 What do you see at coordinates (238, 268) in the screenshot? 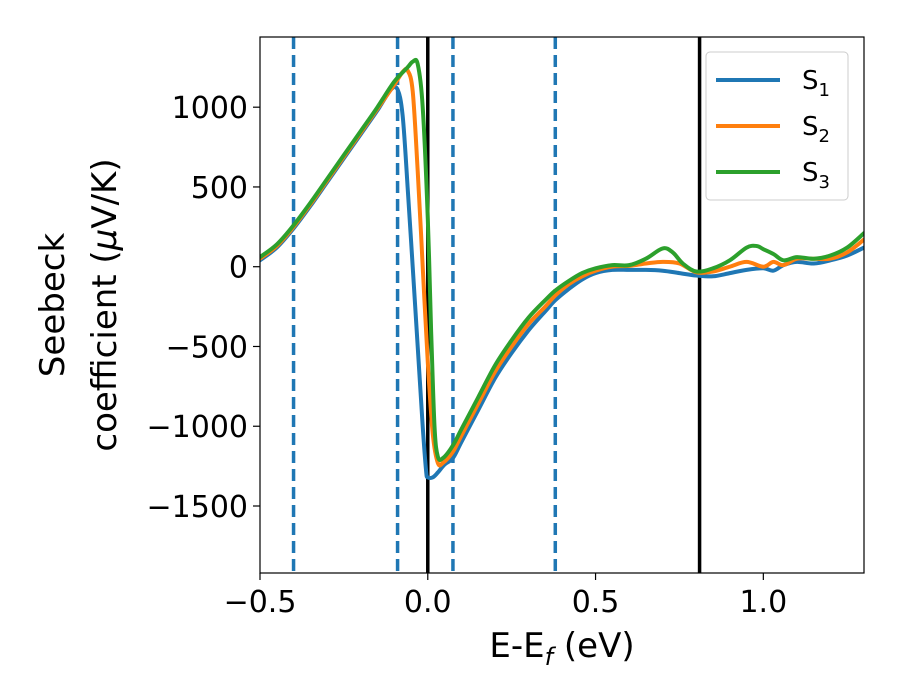
I see `y-tick-label-2: 0` at bounding box center [238, 268].